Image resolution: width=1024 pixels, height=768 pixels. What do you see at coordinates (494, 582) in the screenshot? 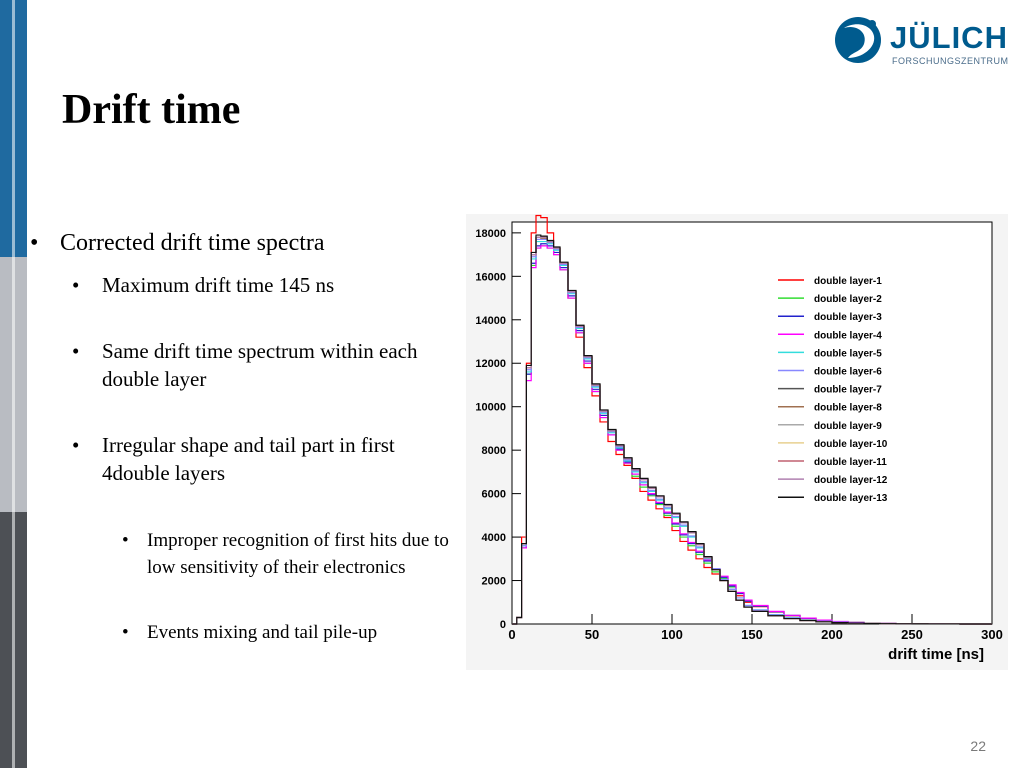
I see `y-tick-label: 2000` at bounding box center [494, 582].